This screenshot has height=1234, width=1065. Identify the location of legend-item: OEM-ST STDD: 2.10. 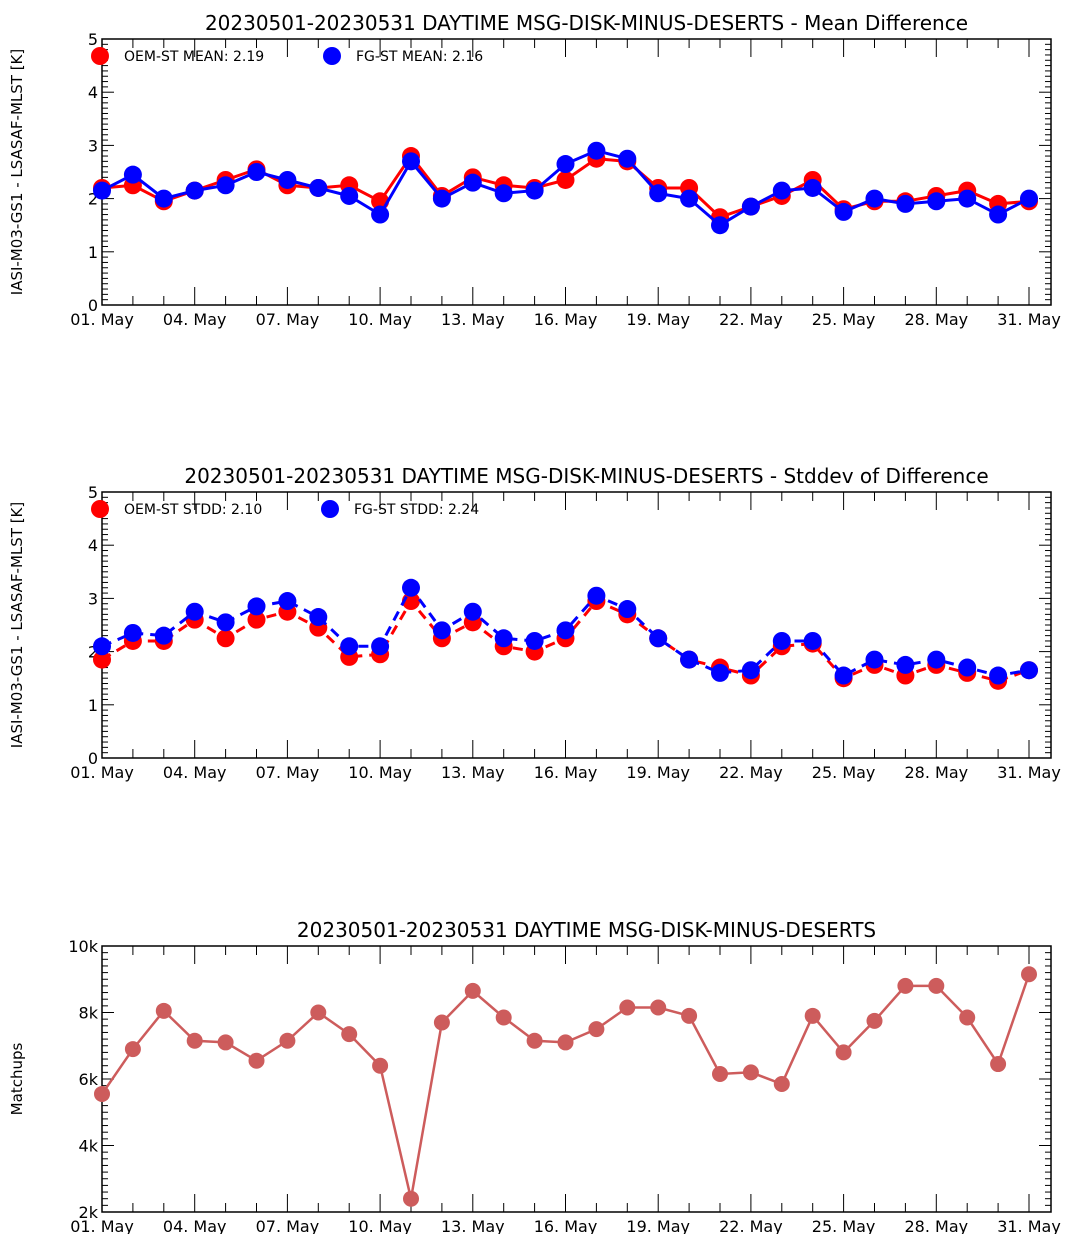
(176, 509).